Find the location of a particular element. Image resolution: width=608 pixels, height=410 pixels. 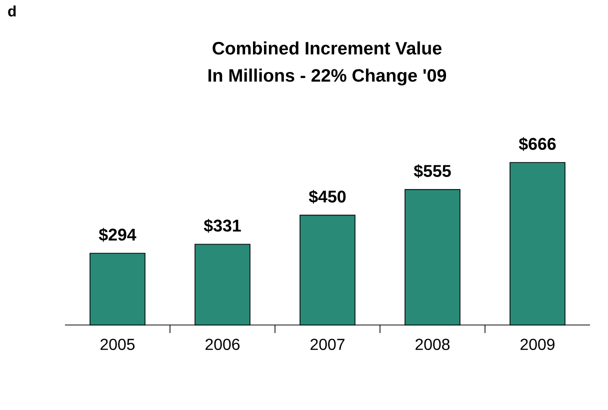

chart-title: Combined Increment Value is located at coordinates (327, 48).